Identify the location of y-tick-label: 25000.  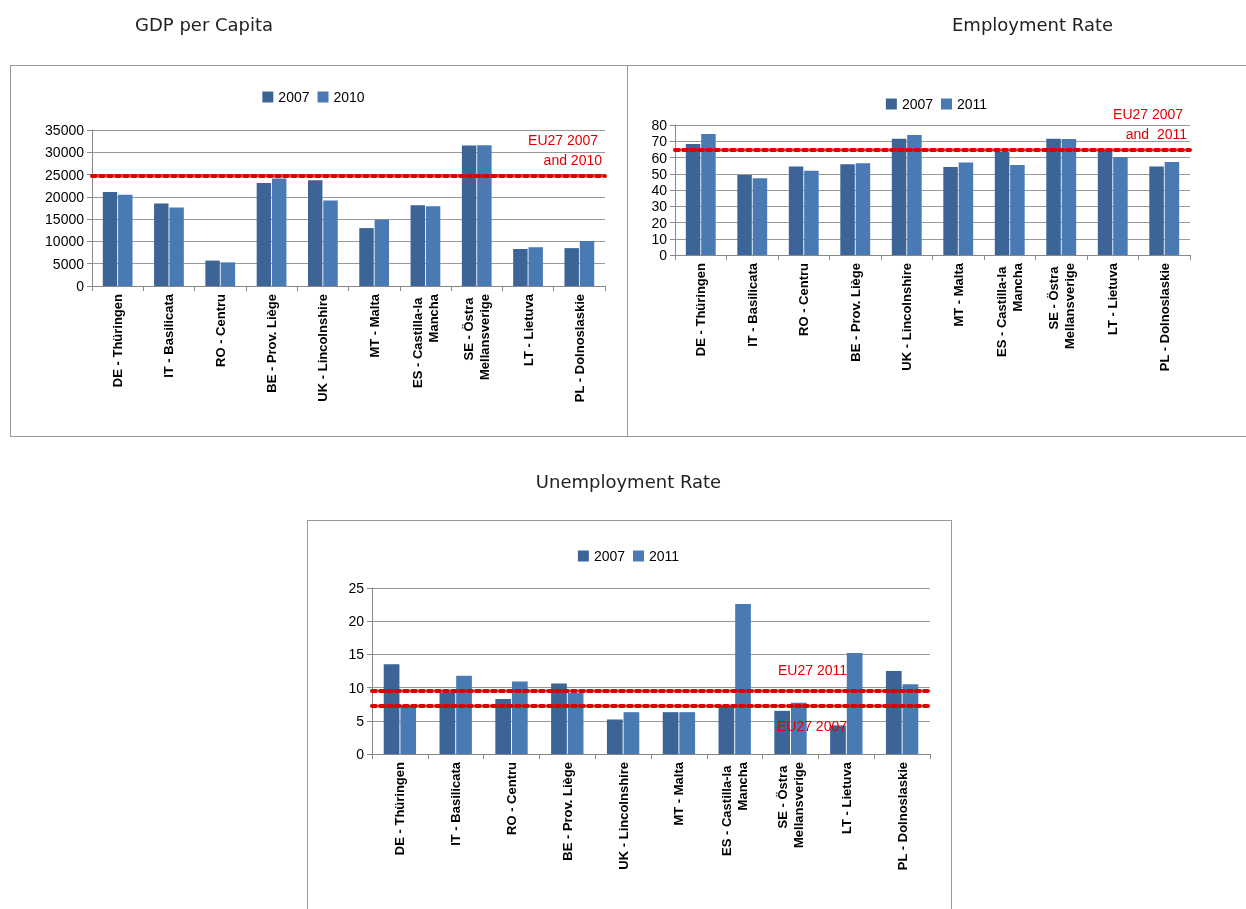
(65, 174).